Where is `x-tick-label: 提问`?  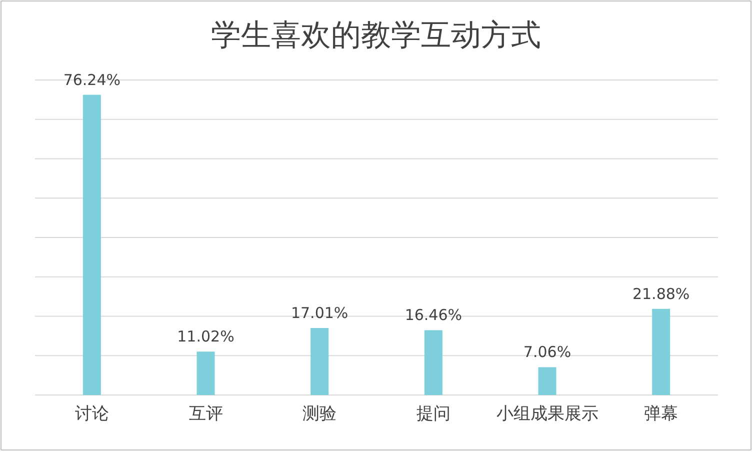
x-tick-label: 提问 is located at coordinates (433, 414).